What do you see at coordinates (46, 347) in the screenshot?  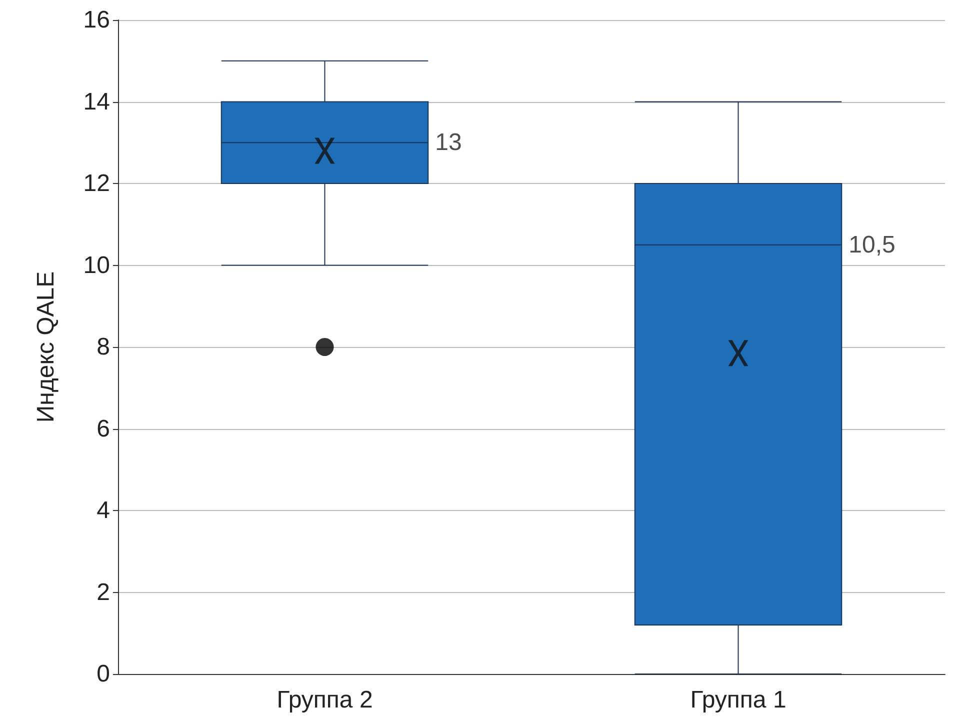 I see `y-axis-title: Индекс QALE` at bounding box center [46, 347].